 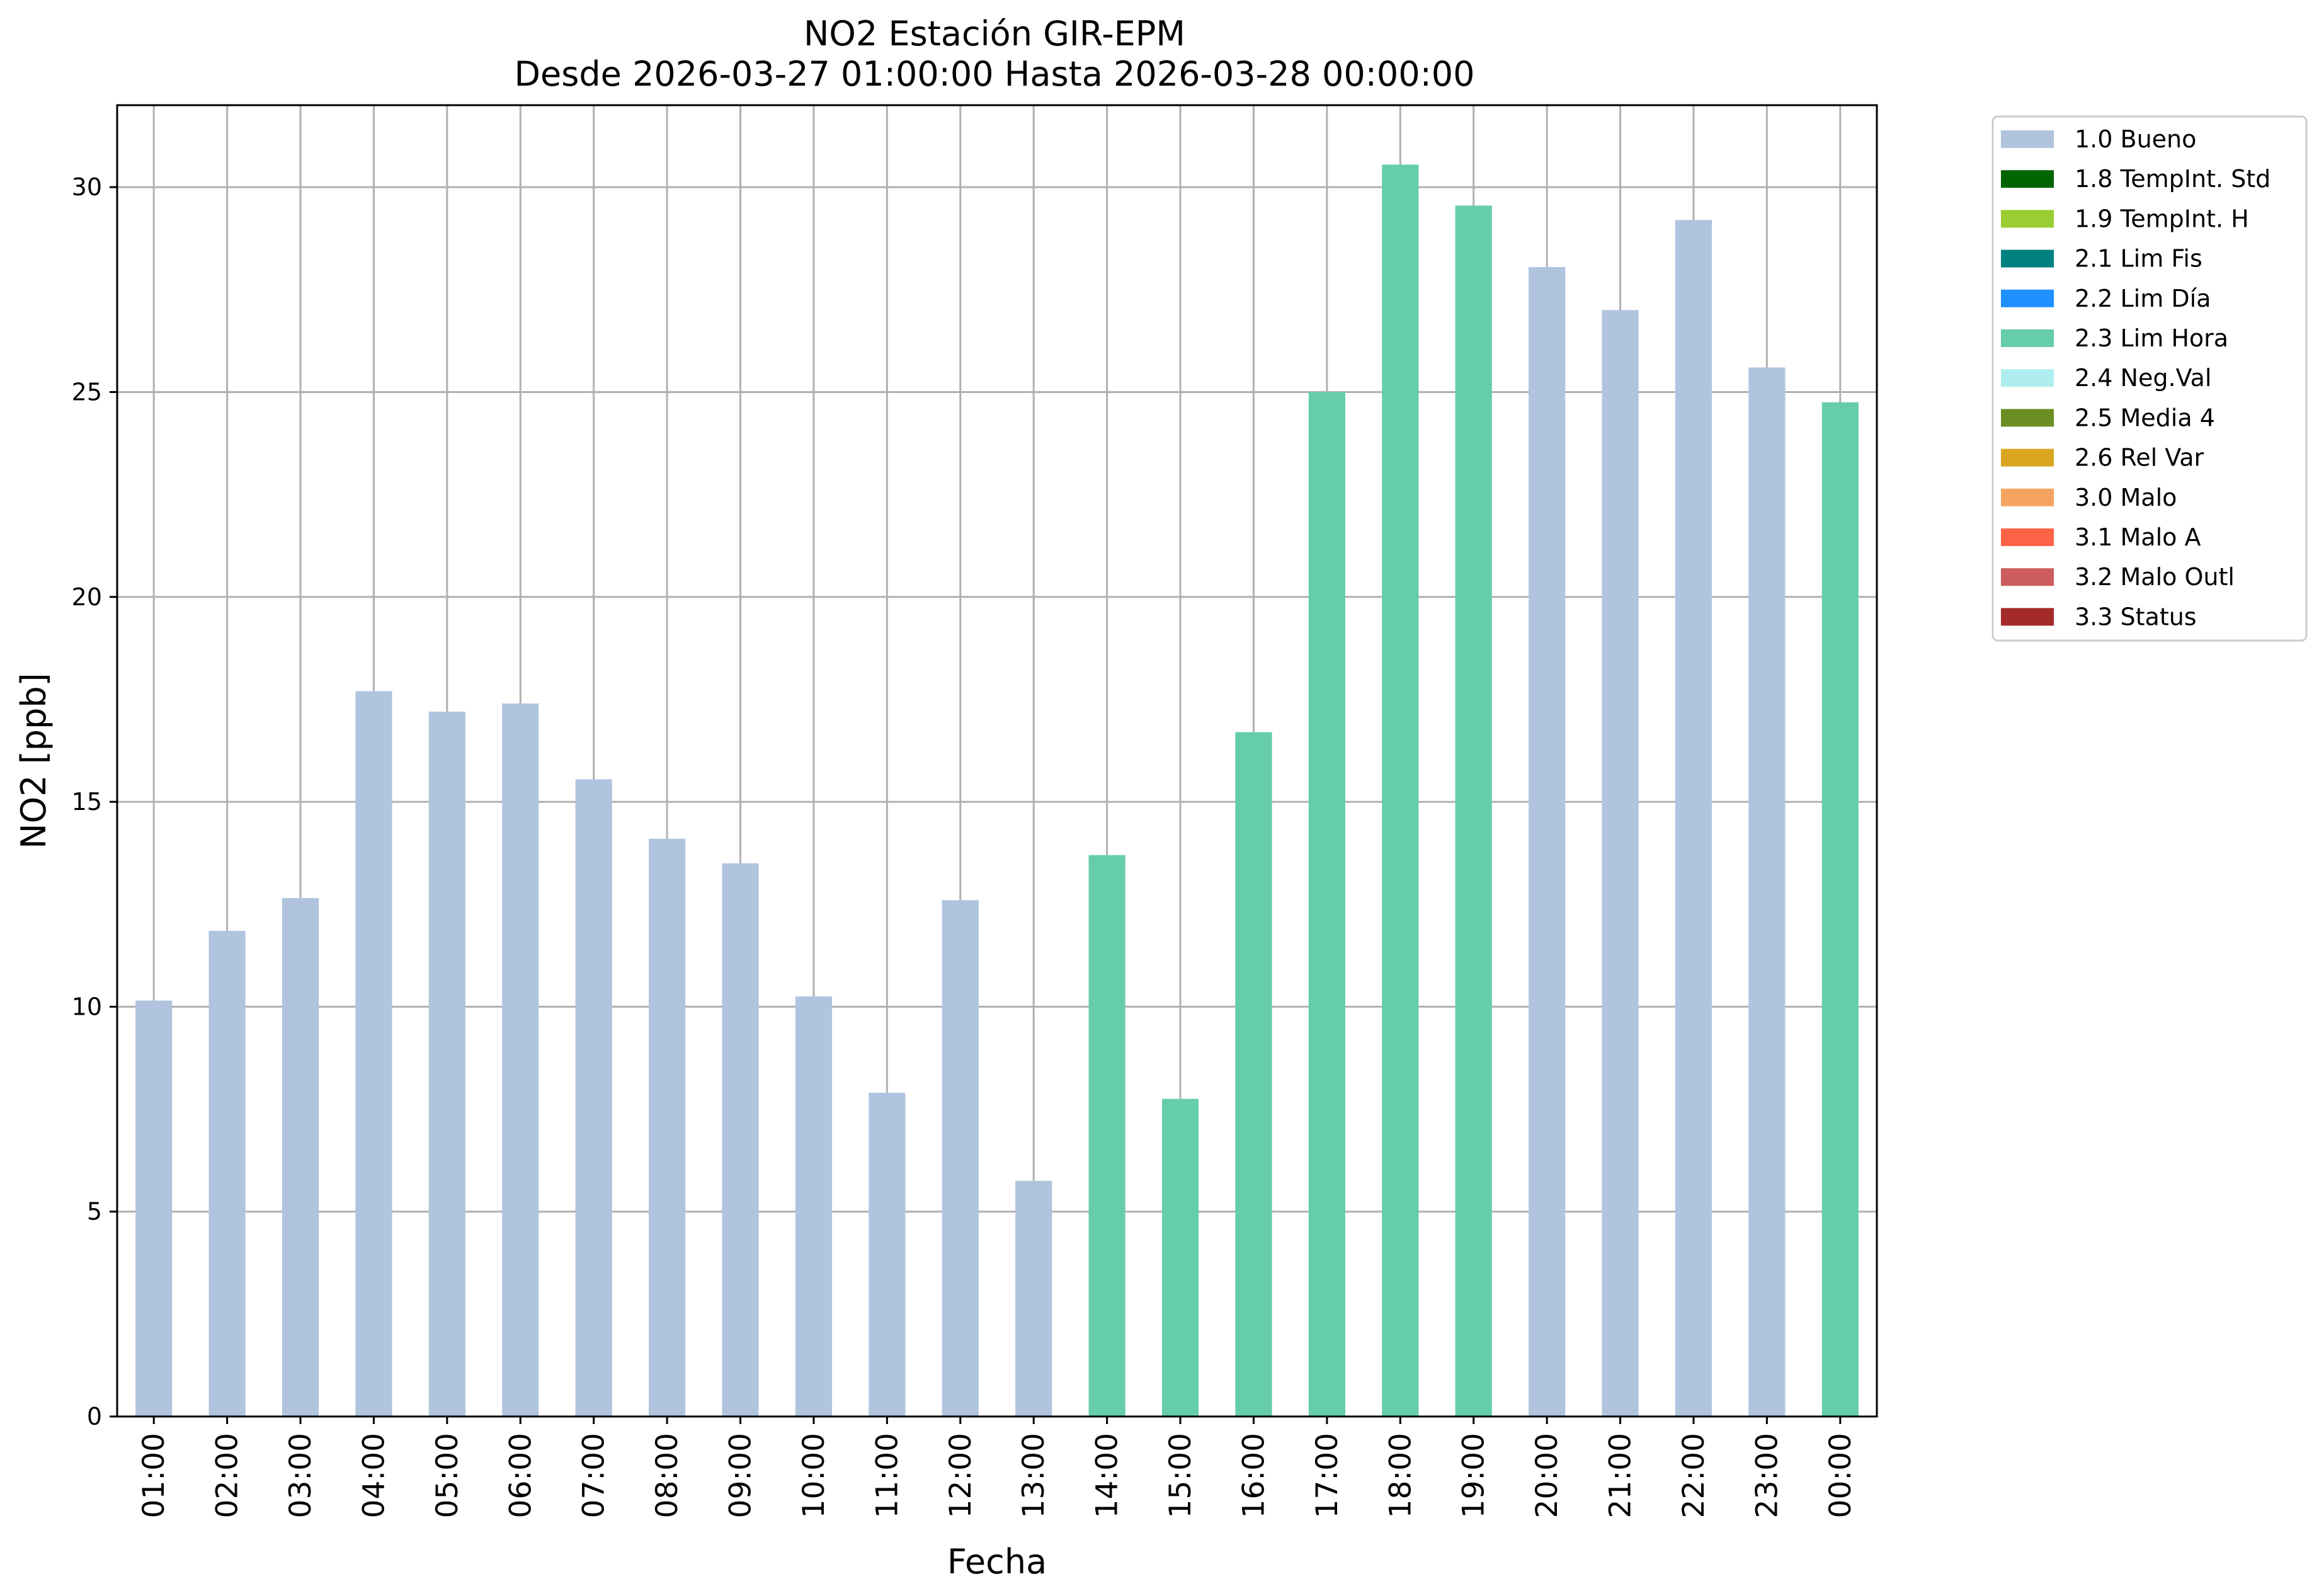 I want to click on legend-label: 2.3 Lim Hora, so click(x=2151, y=338).